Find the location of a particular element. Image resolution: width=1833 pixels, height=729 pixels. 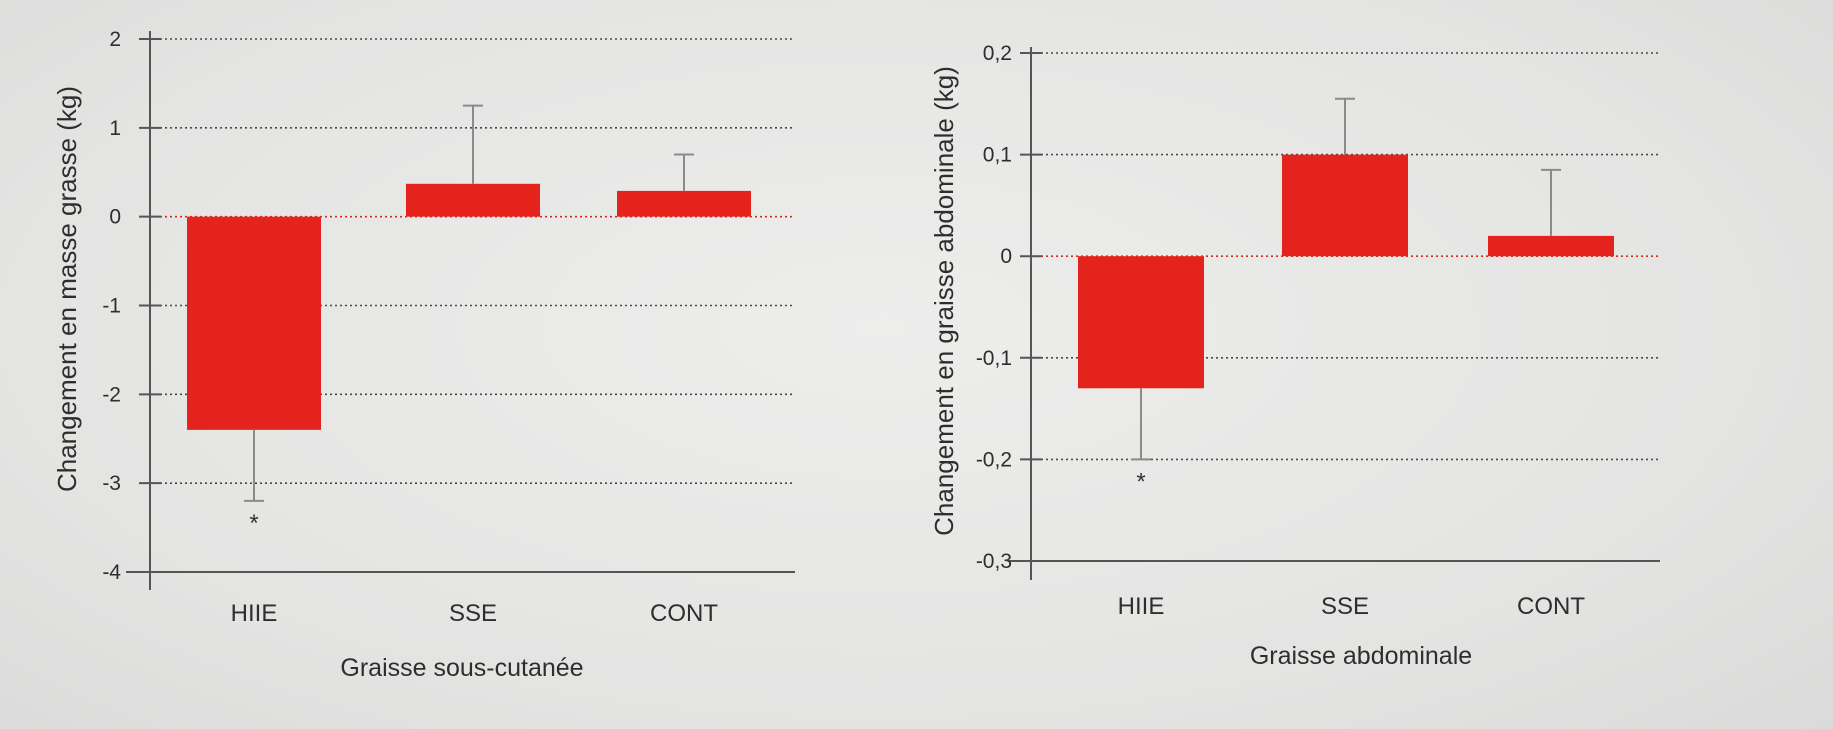

y-tick-label: 2 is located at coordinates (115, 39).